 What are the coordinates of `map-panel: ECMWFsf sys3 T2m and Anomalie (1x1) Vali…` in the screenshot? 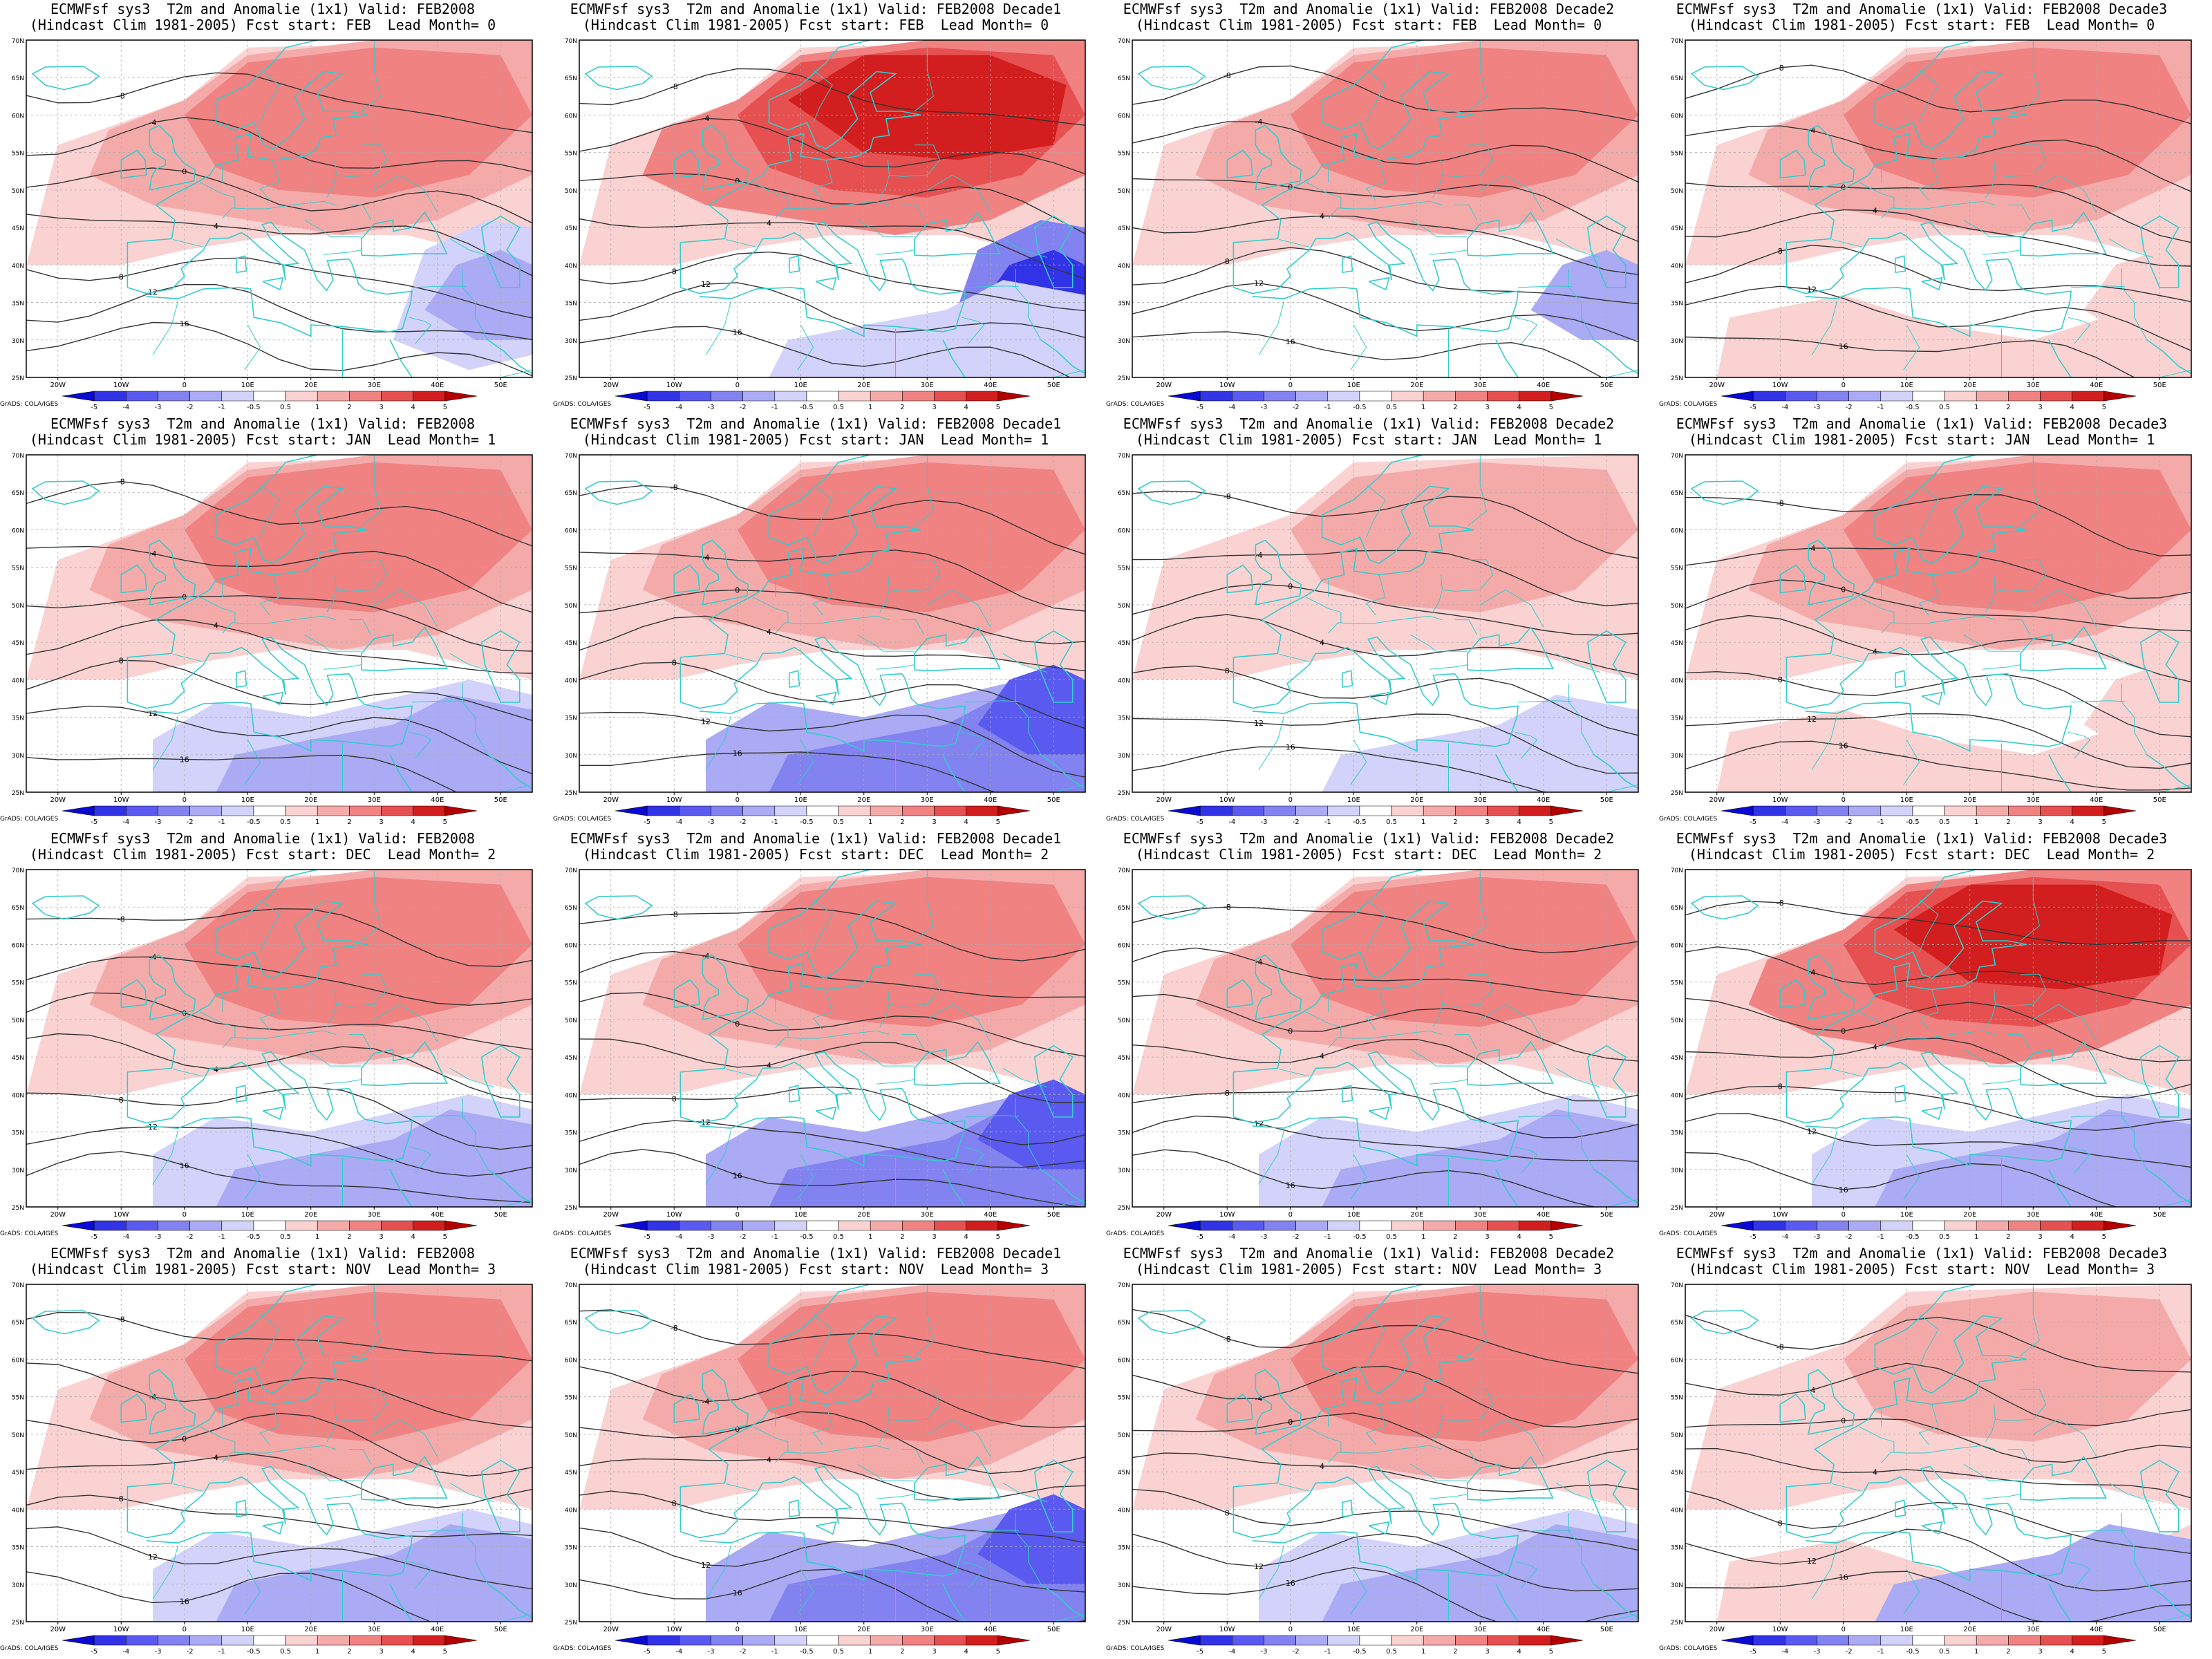 It's located at (1375, 621).